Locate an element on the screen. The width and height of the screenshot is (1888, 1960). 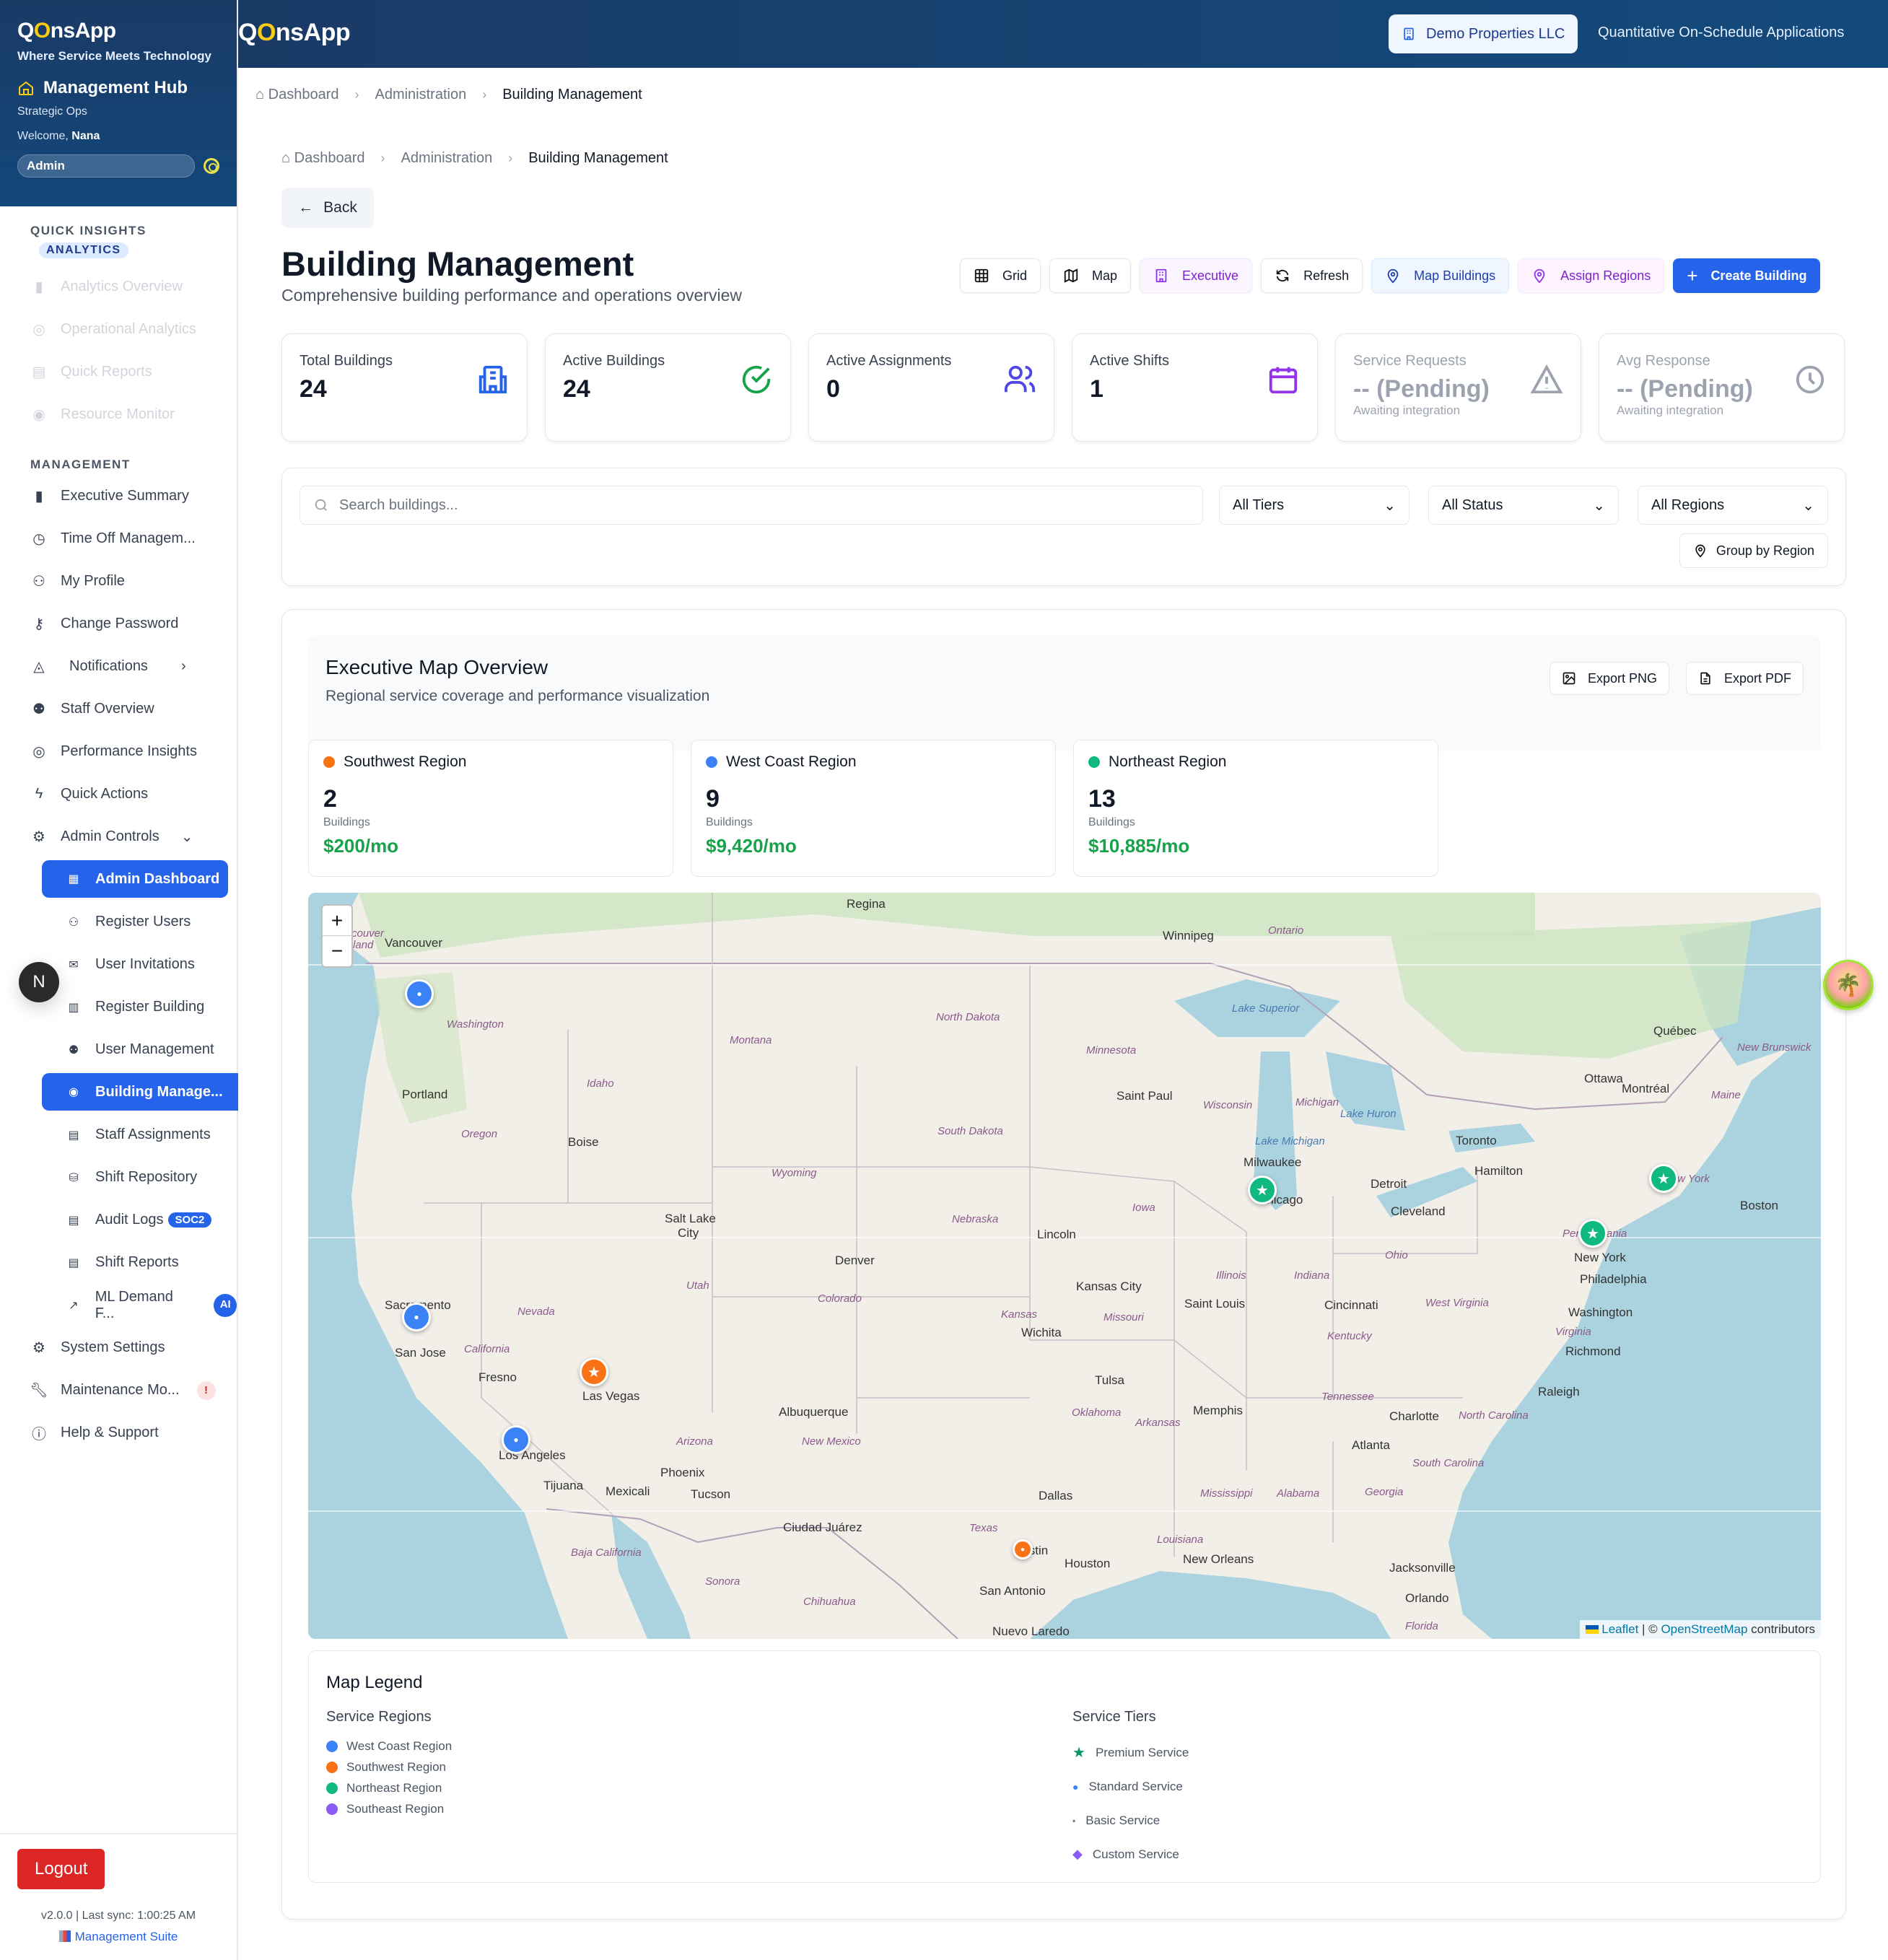
region-card-southwest: Southwest Region 2 Buildings $200/mo is located at coordinates (491, 808).